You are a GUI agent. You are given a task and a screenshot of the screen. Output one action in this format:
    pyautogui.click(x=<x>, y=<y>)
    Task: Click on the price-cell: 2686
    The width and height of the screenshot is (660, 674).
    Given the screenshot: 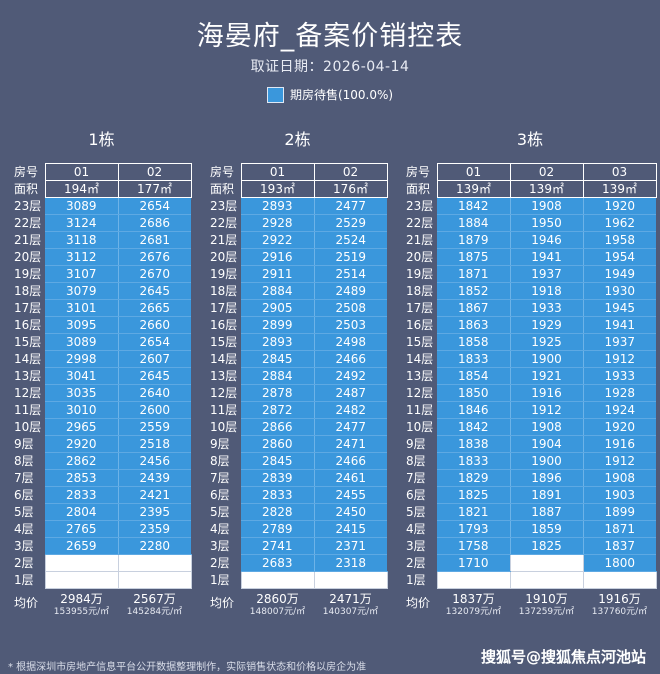 What is the action you would take?
    pyautogui.click(x=154, y=223)
    